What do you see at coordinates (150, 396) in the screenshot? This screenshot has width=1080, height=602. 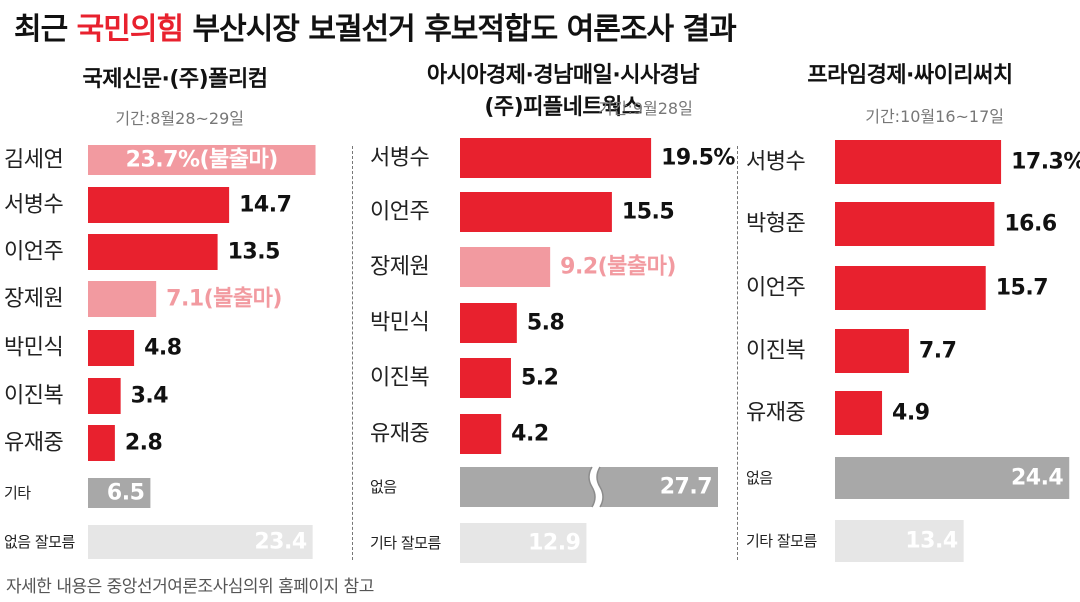 I see `value-label: 3.4` at bounding box center [150, 396].